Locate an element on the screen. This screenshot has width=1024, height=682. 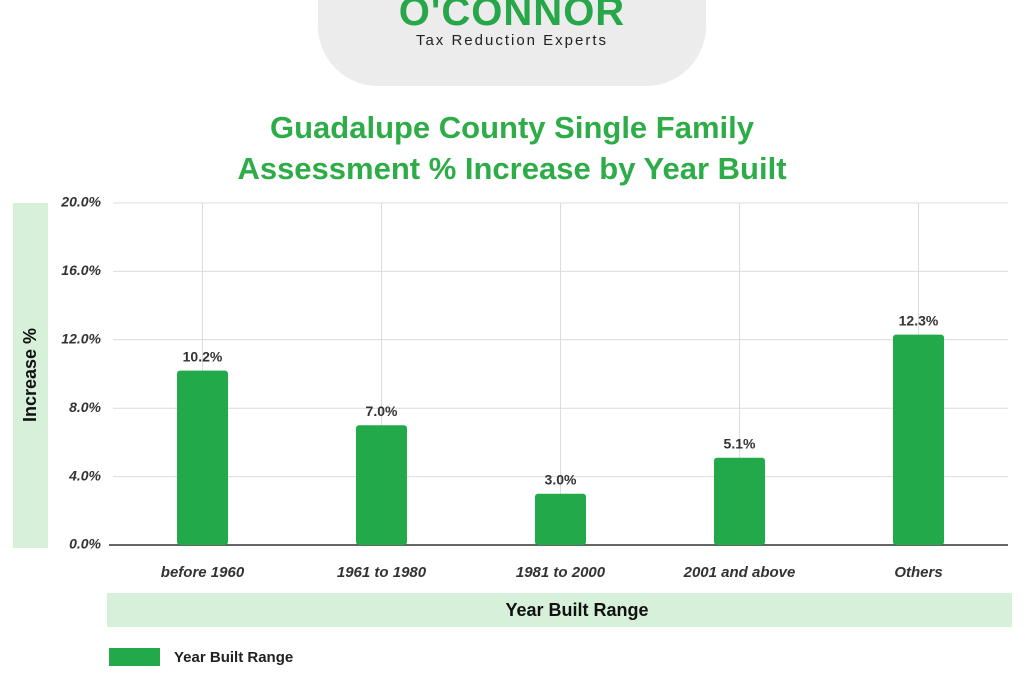
logo-wordmark: O'CONNOR is located at coordinates (512, 17).